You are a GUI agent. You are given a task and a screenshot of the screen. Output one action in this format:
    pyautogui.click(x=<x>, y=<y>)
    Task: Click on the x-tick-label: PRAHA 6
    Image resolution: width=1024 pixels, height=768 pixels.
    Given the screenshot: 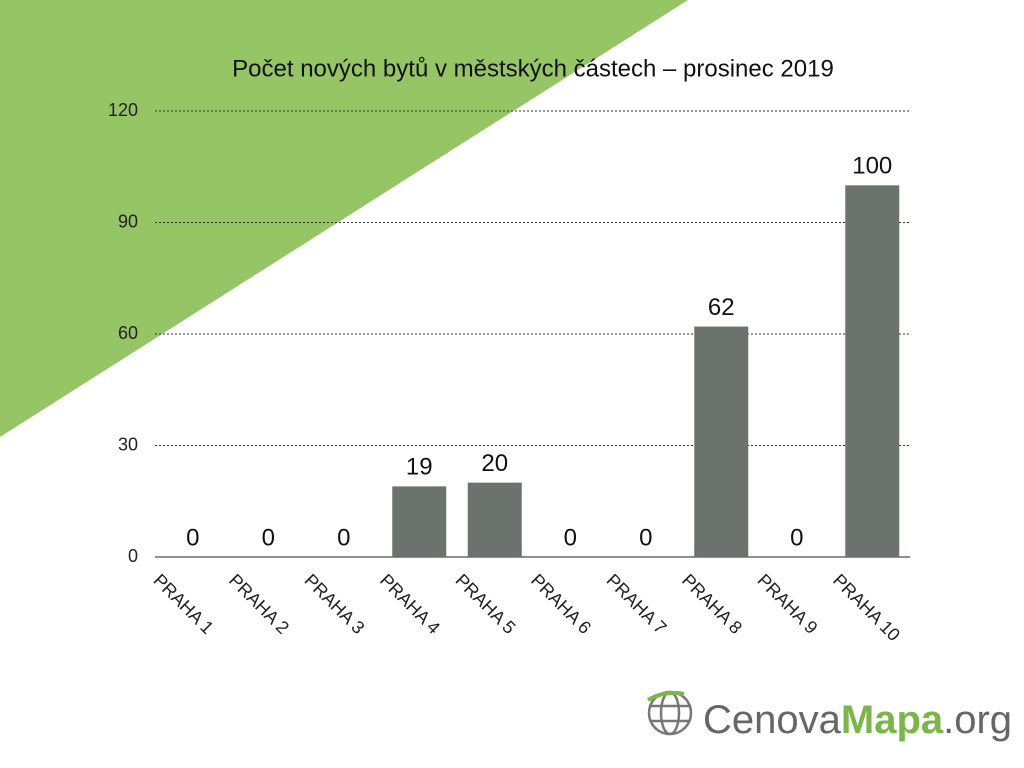 What is the action you would take?
    pyautogui.click(x=561, y=604)
    